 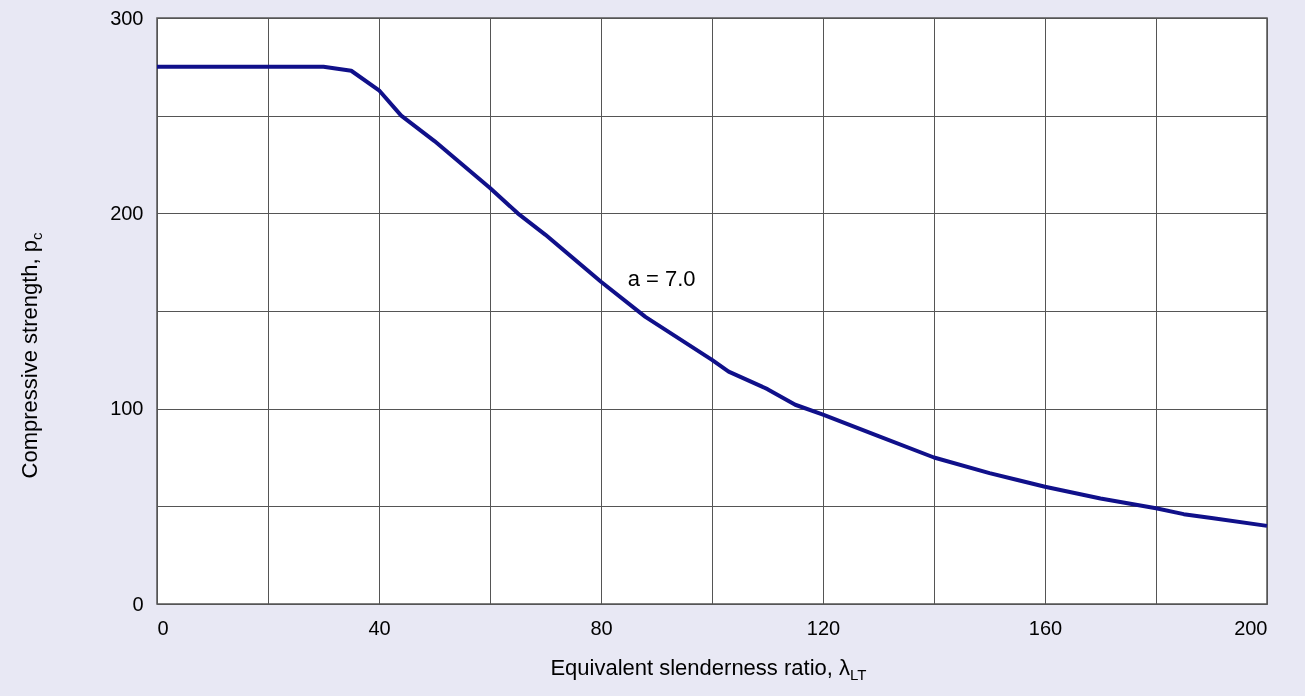 What do you see at coordinates (31, 355) in the screenshot?
I see `y-axis-title: Compressive strength, pc` at bounding box center [31, 355].